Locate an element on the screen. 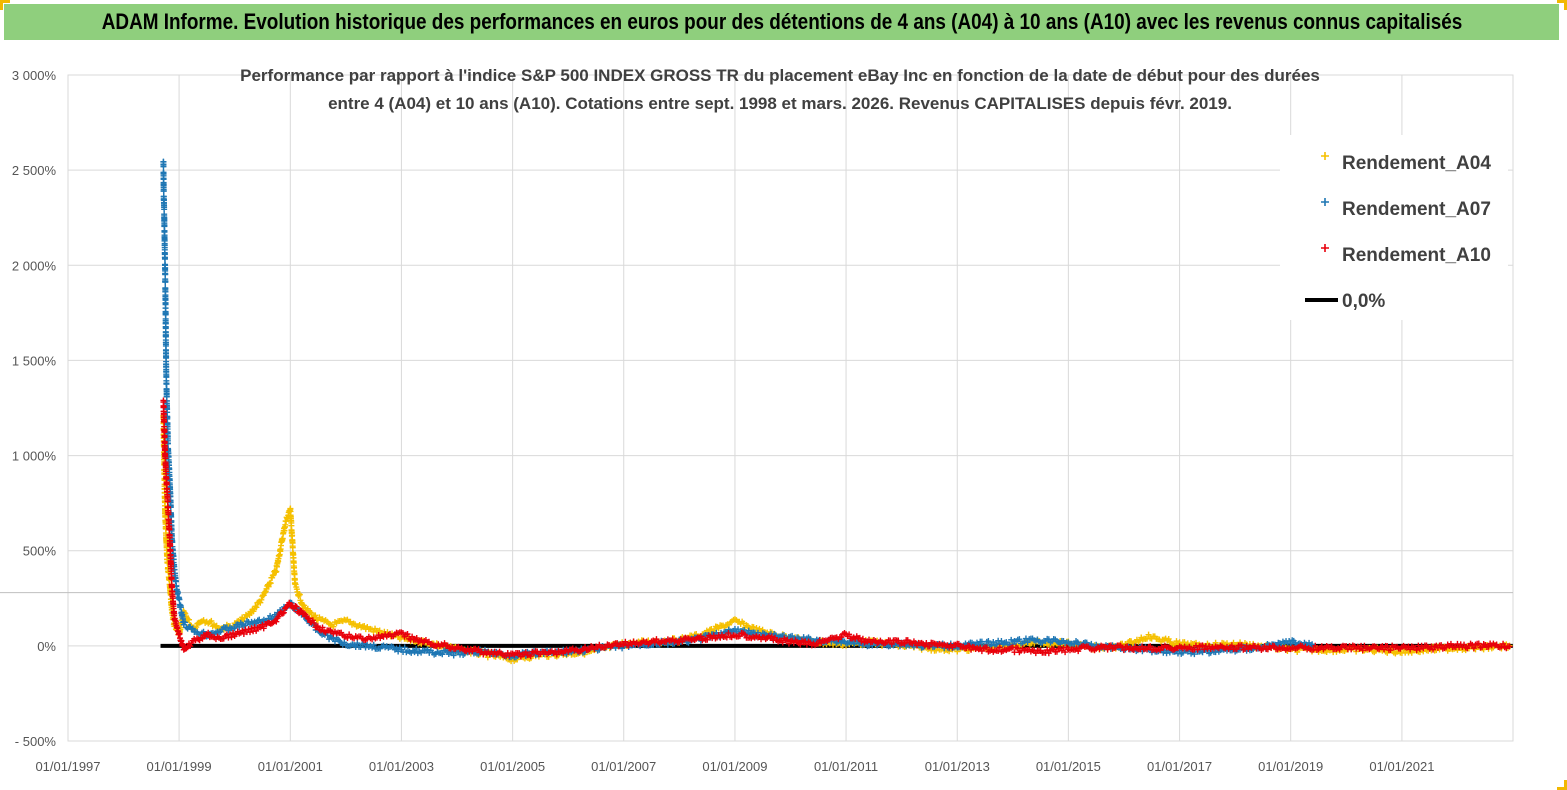 The height and width of the screenshot is (790, 1567). legend-swatch-Rendement_A04 is located at coordinates (1325, 156).